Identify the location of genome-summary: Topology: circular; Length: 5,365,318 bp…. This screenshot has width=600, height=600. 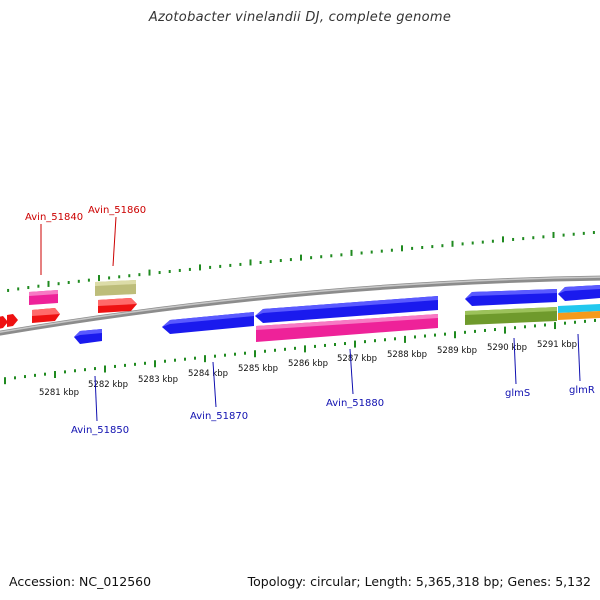
(419, 581).